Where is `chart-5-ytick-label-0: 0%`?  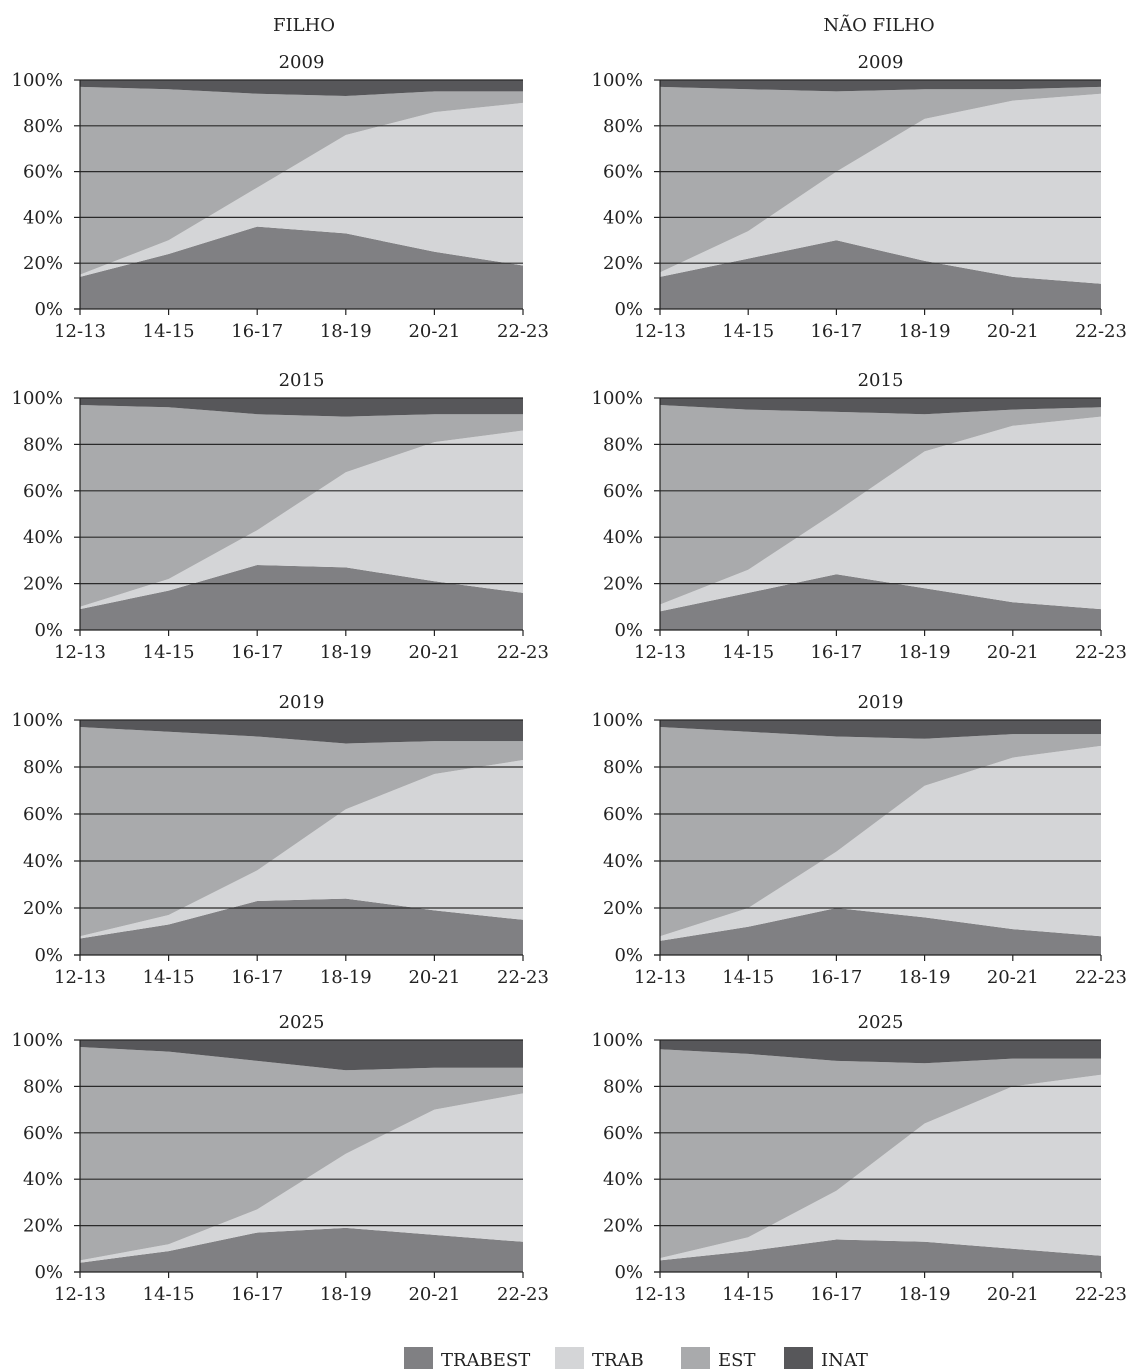
chart-5-ytick-label-0: 0% is located at coordinates (48, 955).